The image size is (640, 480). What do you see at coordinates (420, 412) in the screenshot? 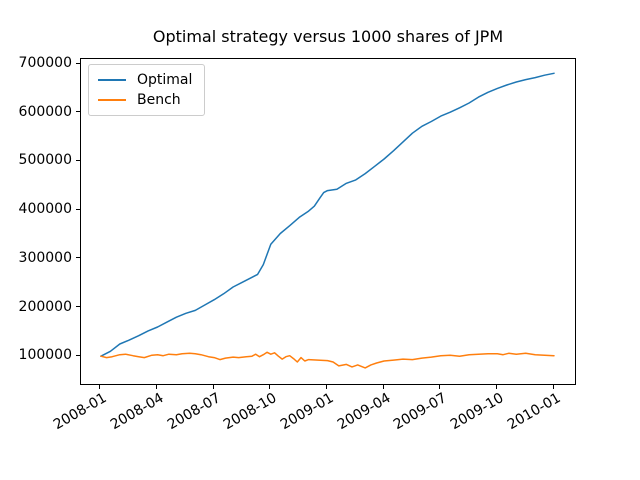
I see `x-tick-label: 2009-07` at bounding box center [420, 412].